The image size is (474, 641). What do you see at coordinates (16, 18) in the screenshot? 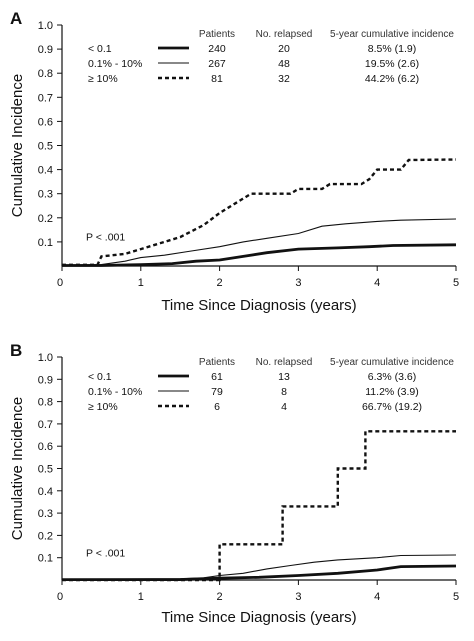
I see `panel-letter: A` at bounding box center [16, 18].